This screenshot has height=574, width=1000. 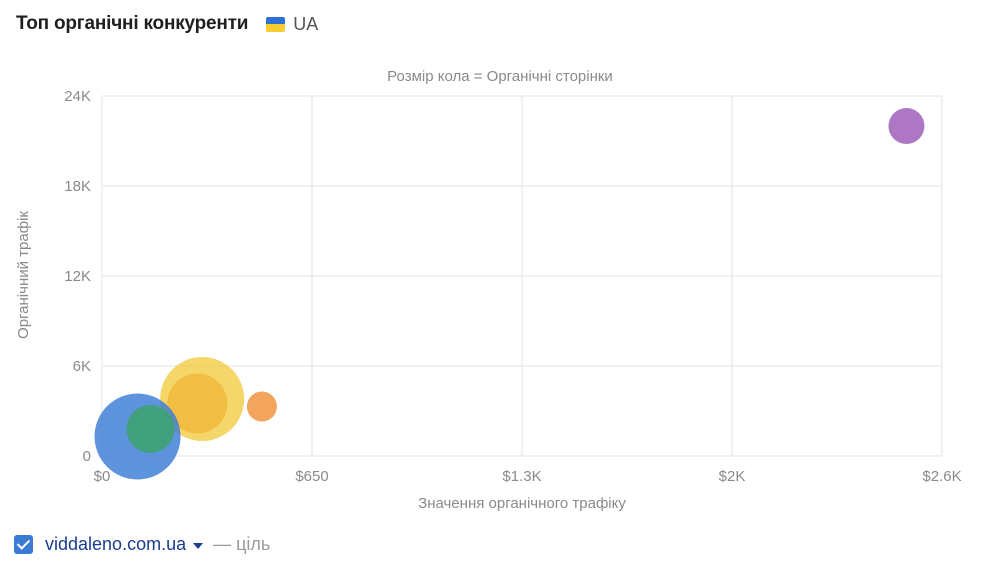 I want to click on y-tick-label: 12K, so click(x=77, y=276).